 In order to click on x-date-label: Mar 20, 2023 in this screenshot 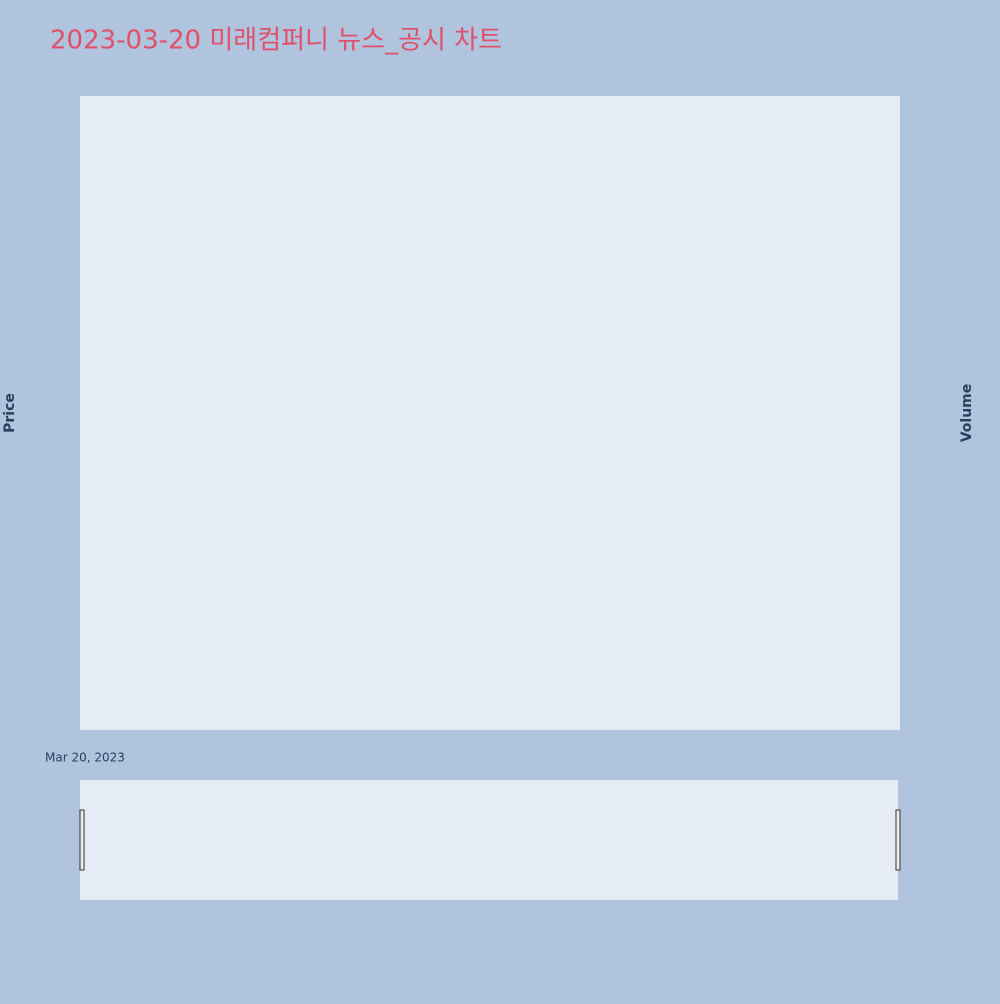, I will do `click(85, 758)`.